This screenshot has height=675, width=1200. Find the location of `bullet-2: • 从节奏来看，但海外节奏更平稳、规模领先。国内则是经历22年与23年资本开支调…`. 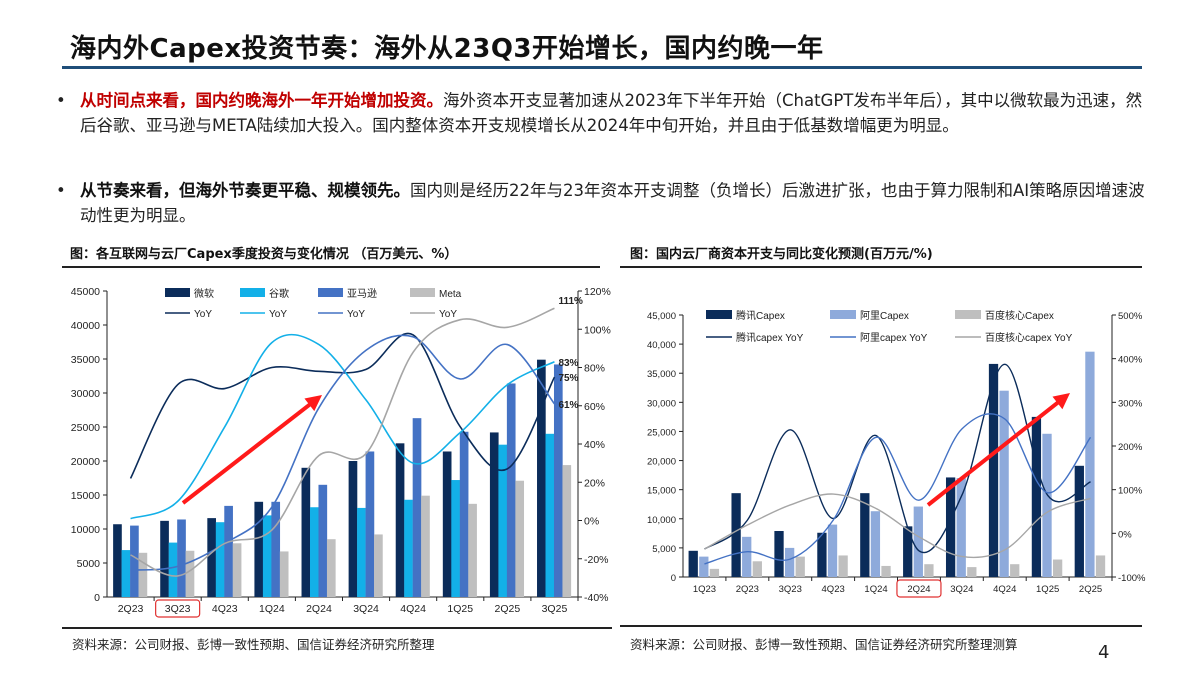

bullet-2: • 从节奏来看，但海外节奏更平稳、规模领先。国内则是经历22年与23年资本开支调… is located at coordinates (601, 203).